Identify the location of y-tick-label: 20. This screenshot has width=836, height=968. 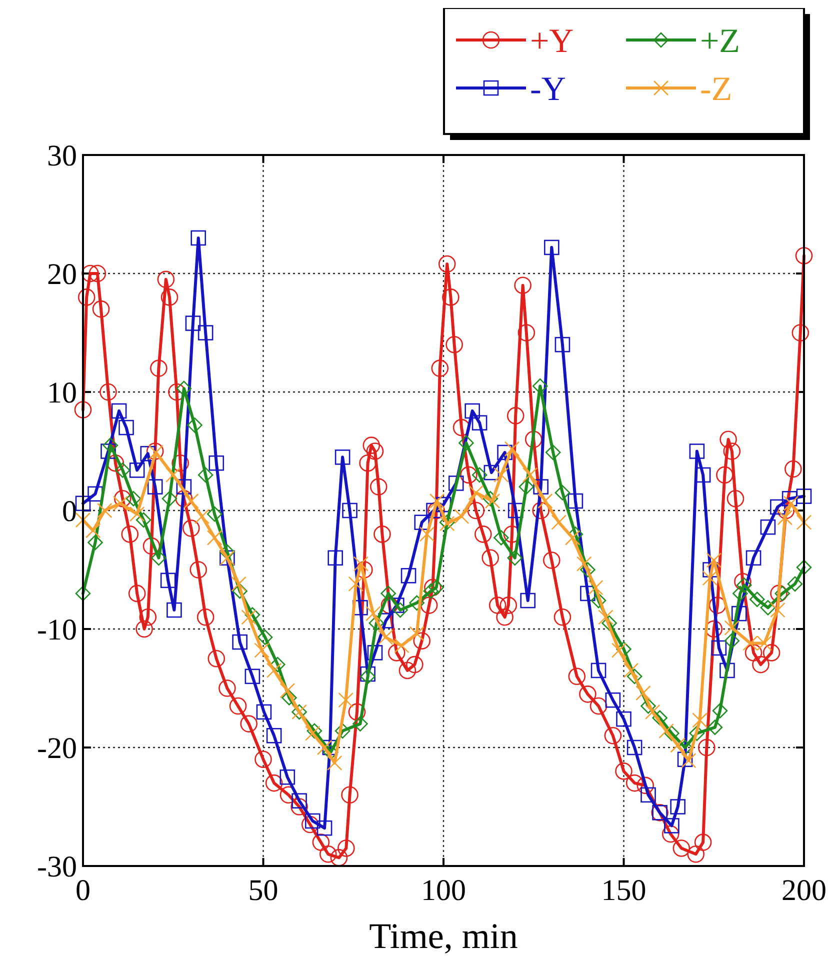
(62, 274).